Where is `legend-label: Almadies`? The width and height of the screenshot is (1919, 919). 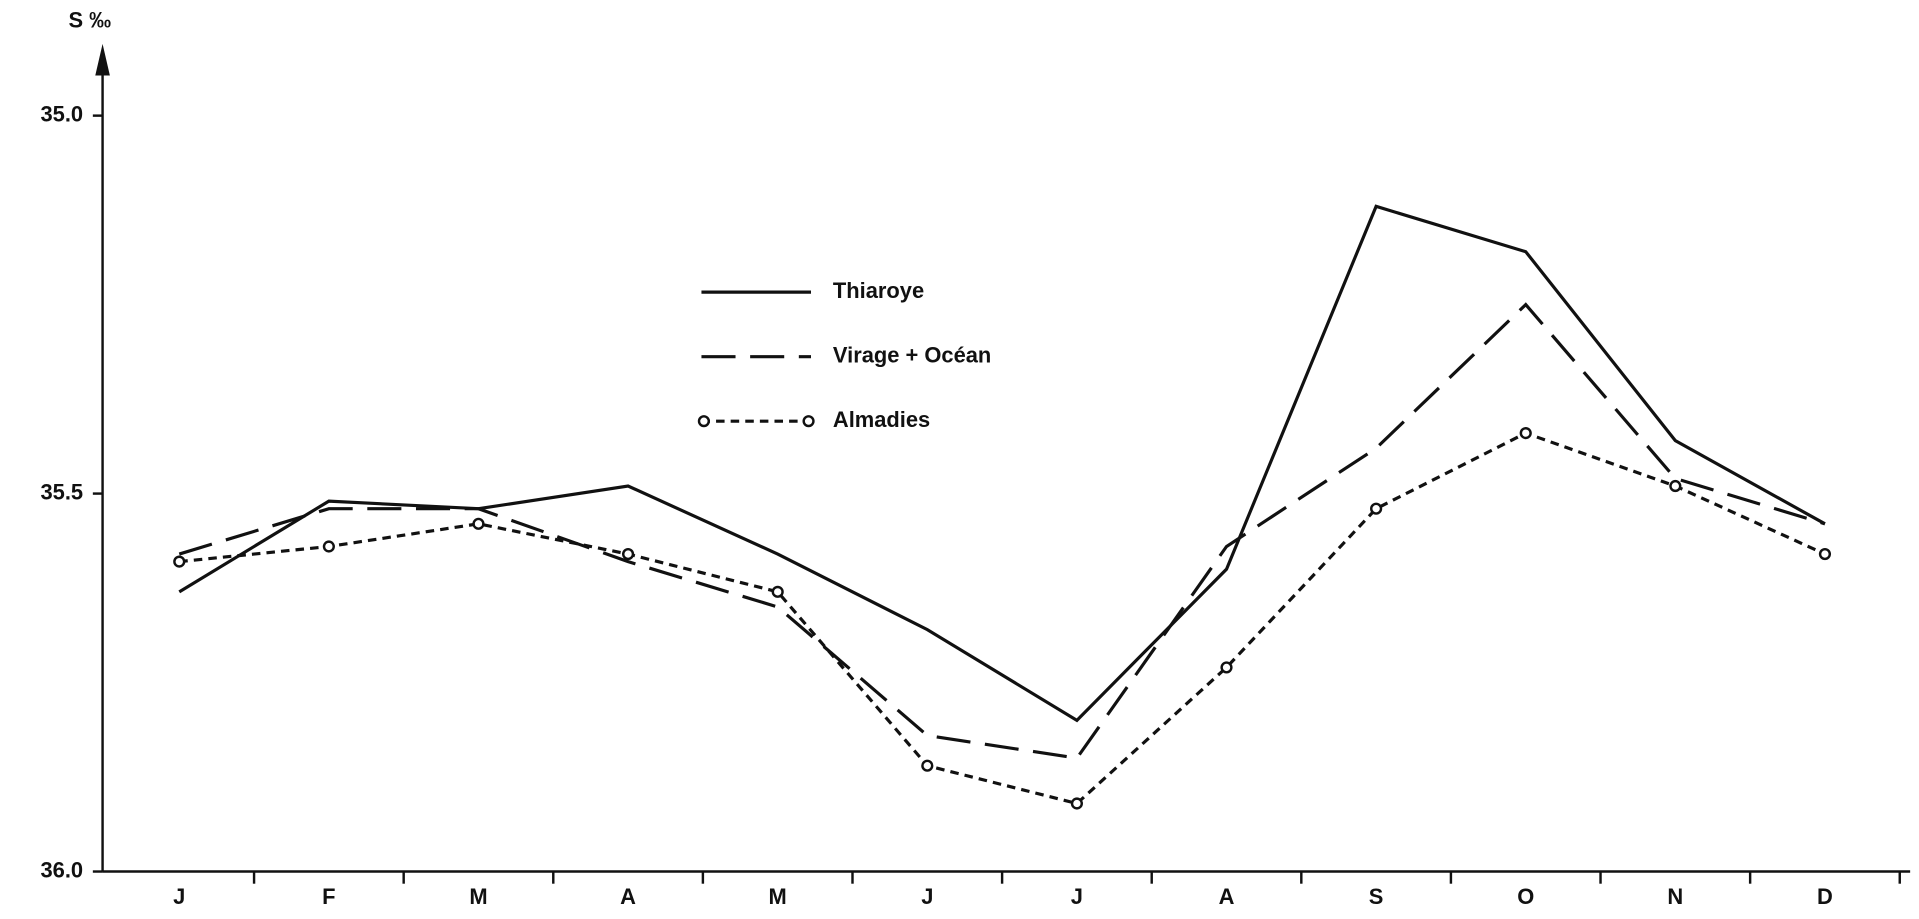
legend-label: Almadies is located at coordinates (881, 419).